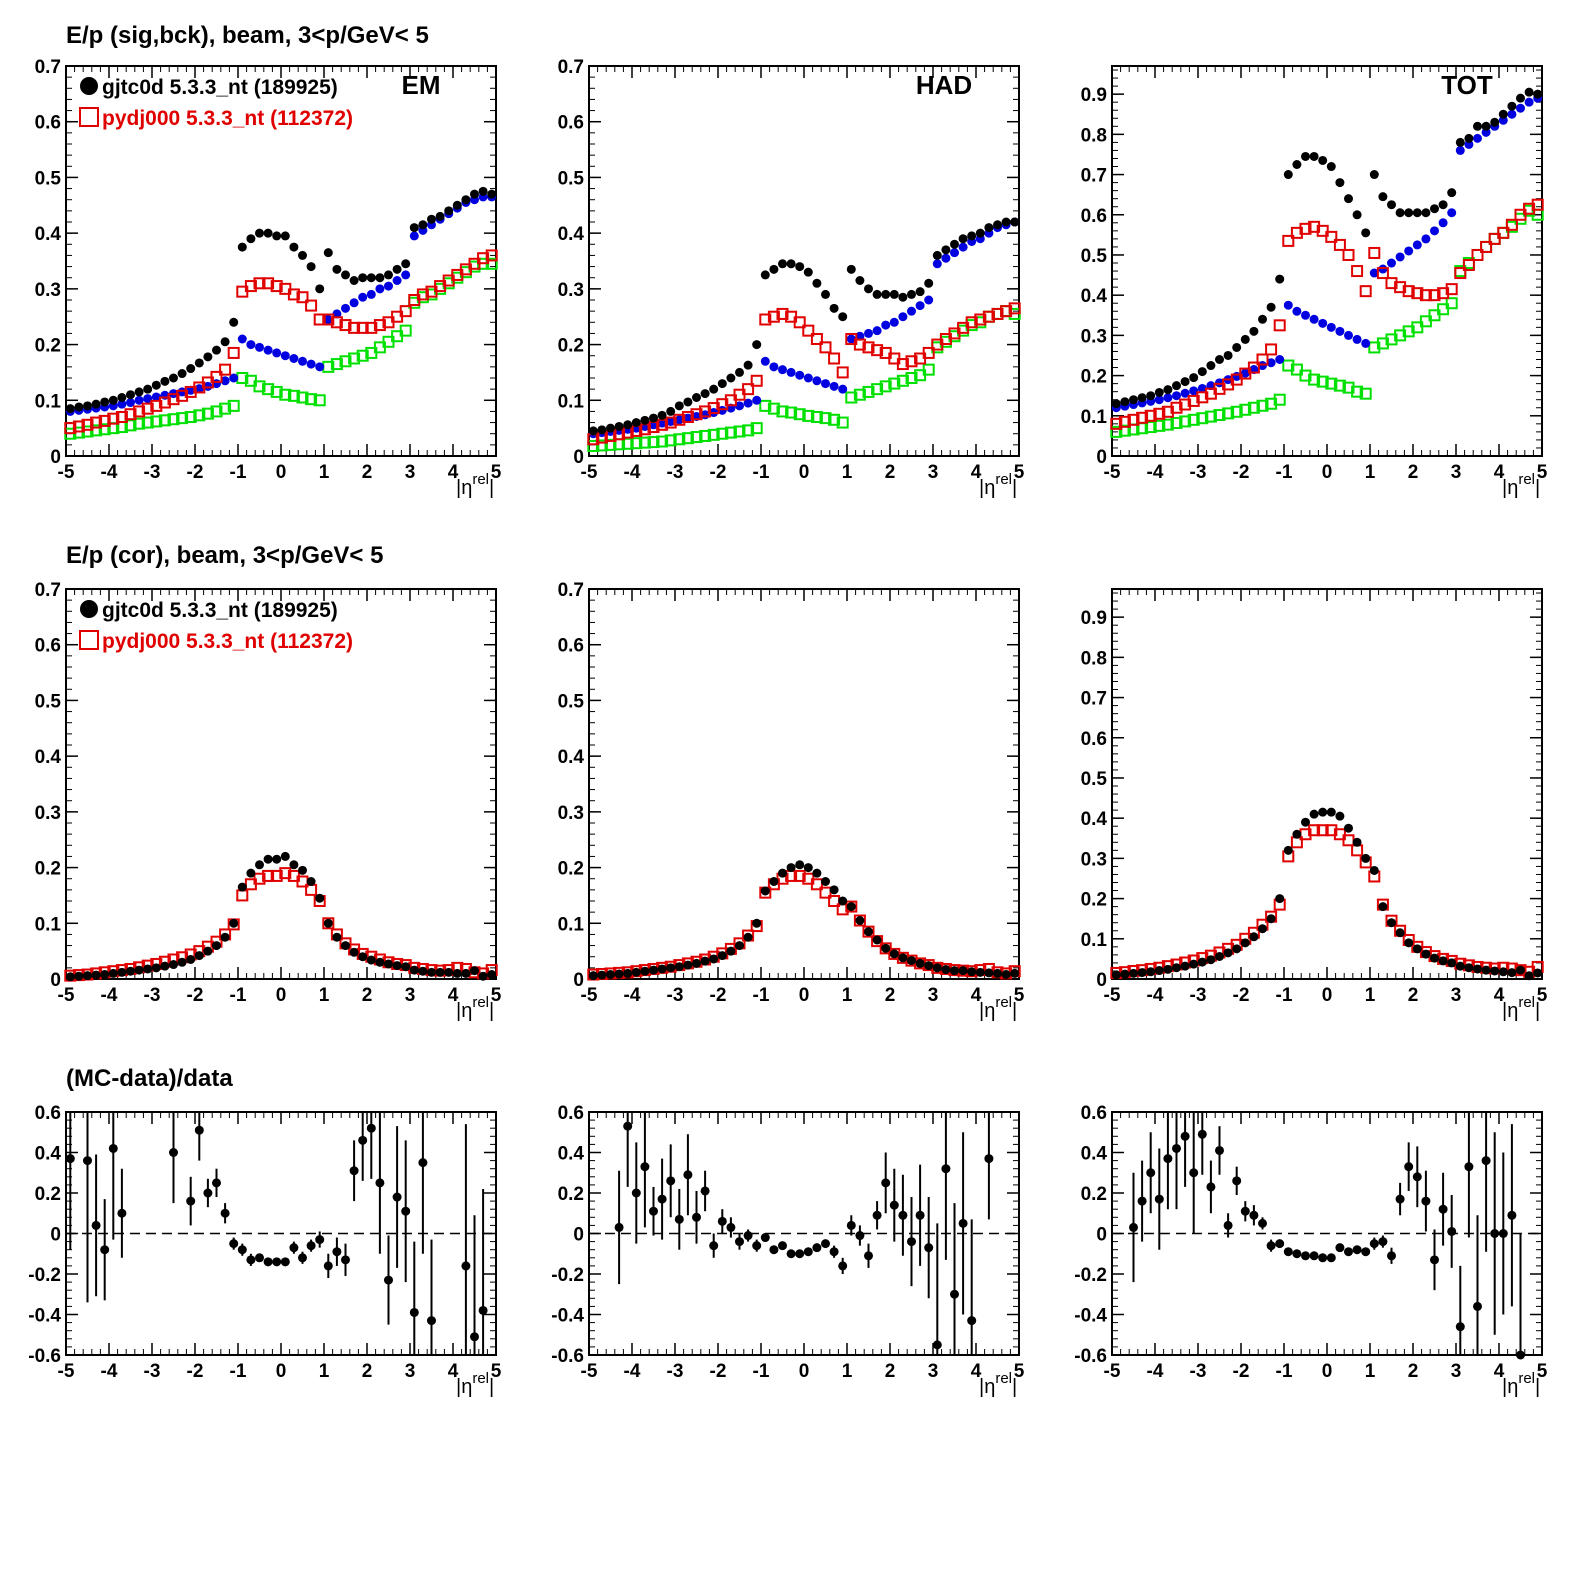 This screenshot has height=1575, width=1575. What do you see at coordinates (718, 472) in the screenshot?
I see `x-tick-label: -2` at bounding box center [718, 472].